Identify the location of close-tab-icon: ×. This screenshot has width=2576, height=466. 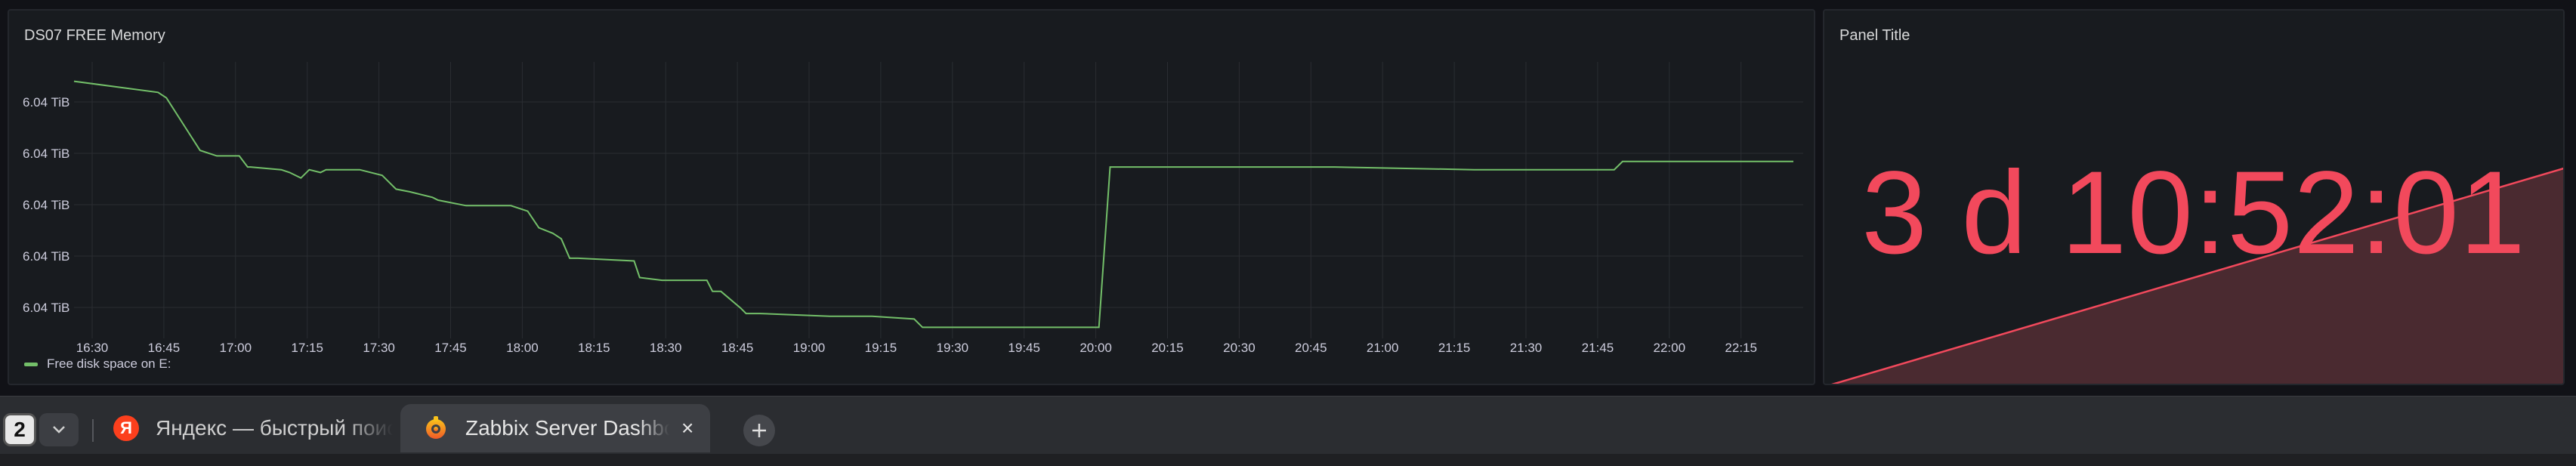
(687, 428).